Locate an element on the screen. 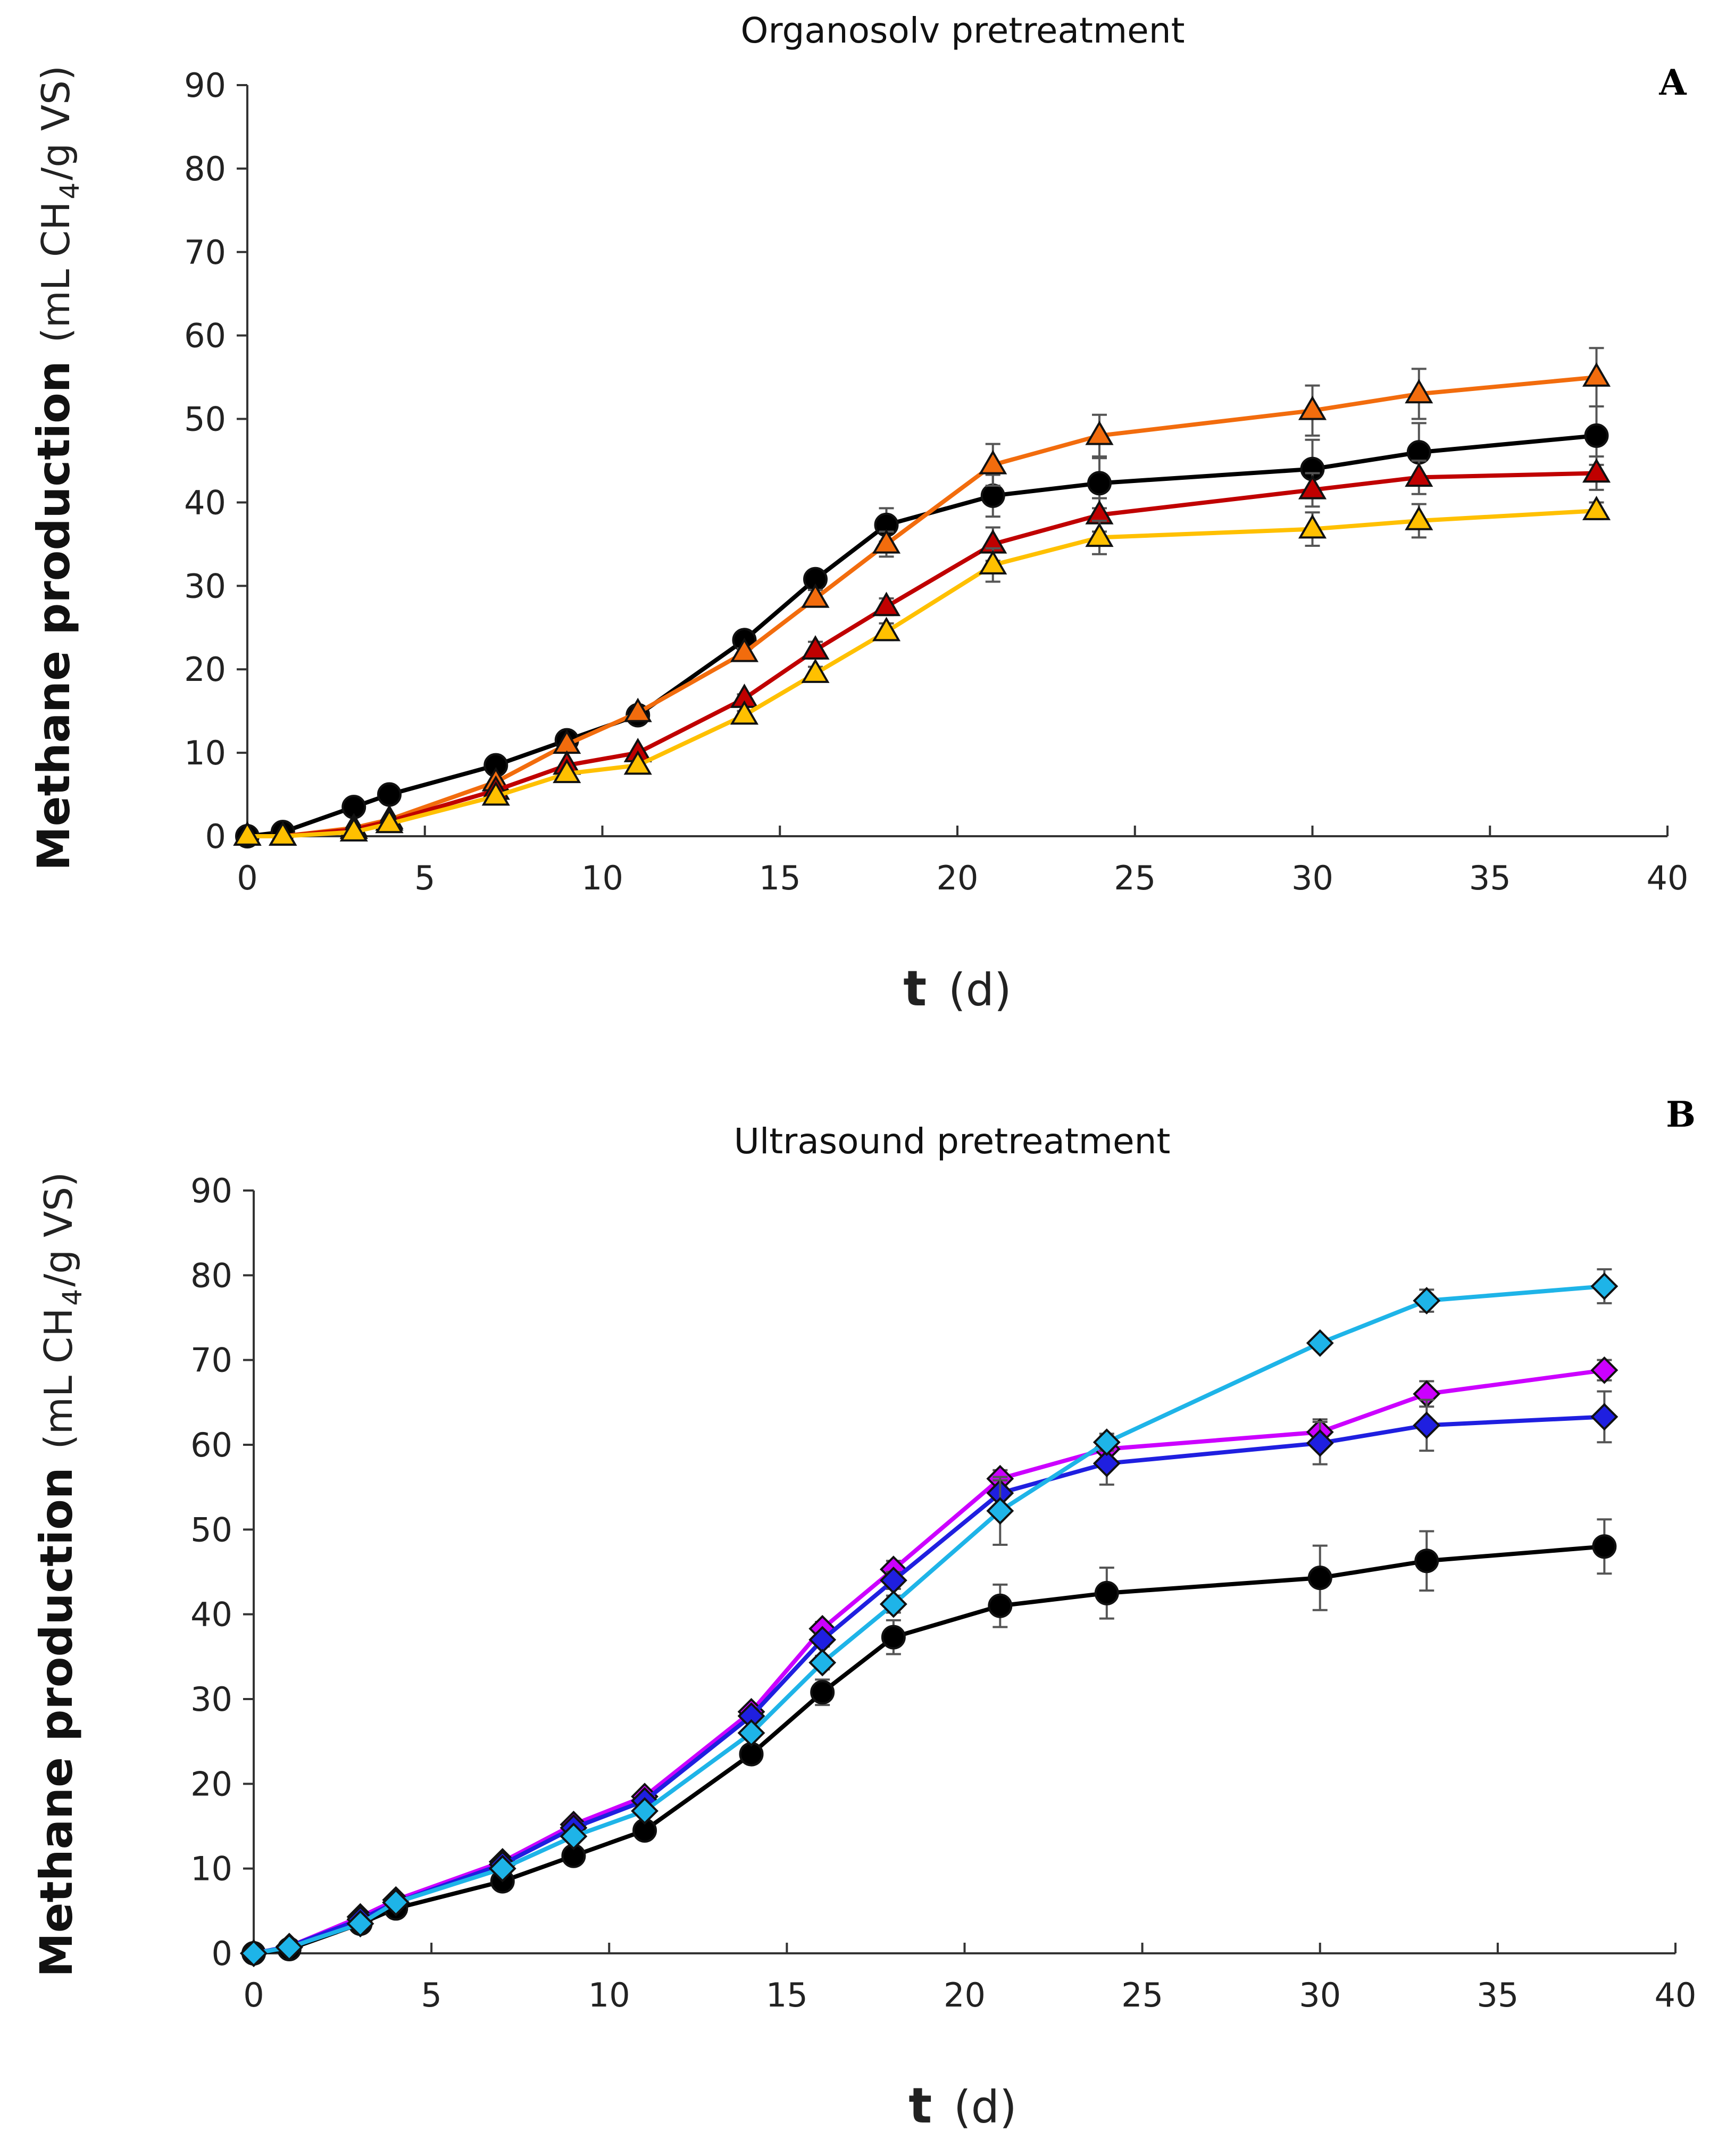  panel-b-xtick-label-35: 35 is located at coordinates (1498, 1995).